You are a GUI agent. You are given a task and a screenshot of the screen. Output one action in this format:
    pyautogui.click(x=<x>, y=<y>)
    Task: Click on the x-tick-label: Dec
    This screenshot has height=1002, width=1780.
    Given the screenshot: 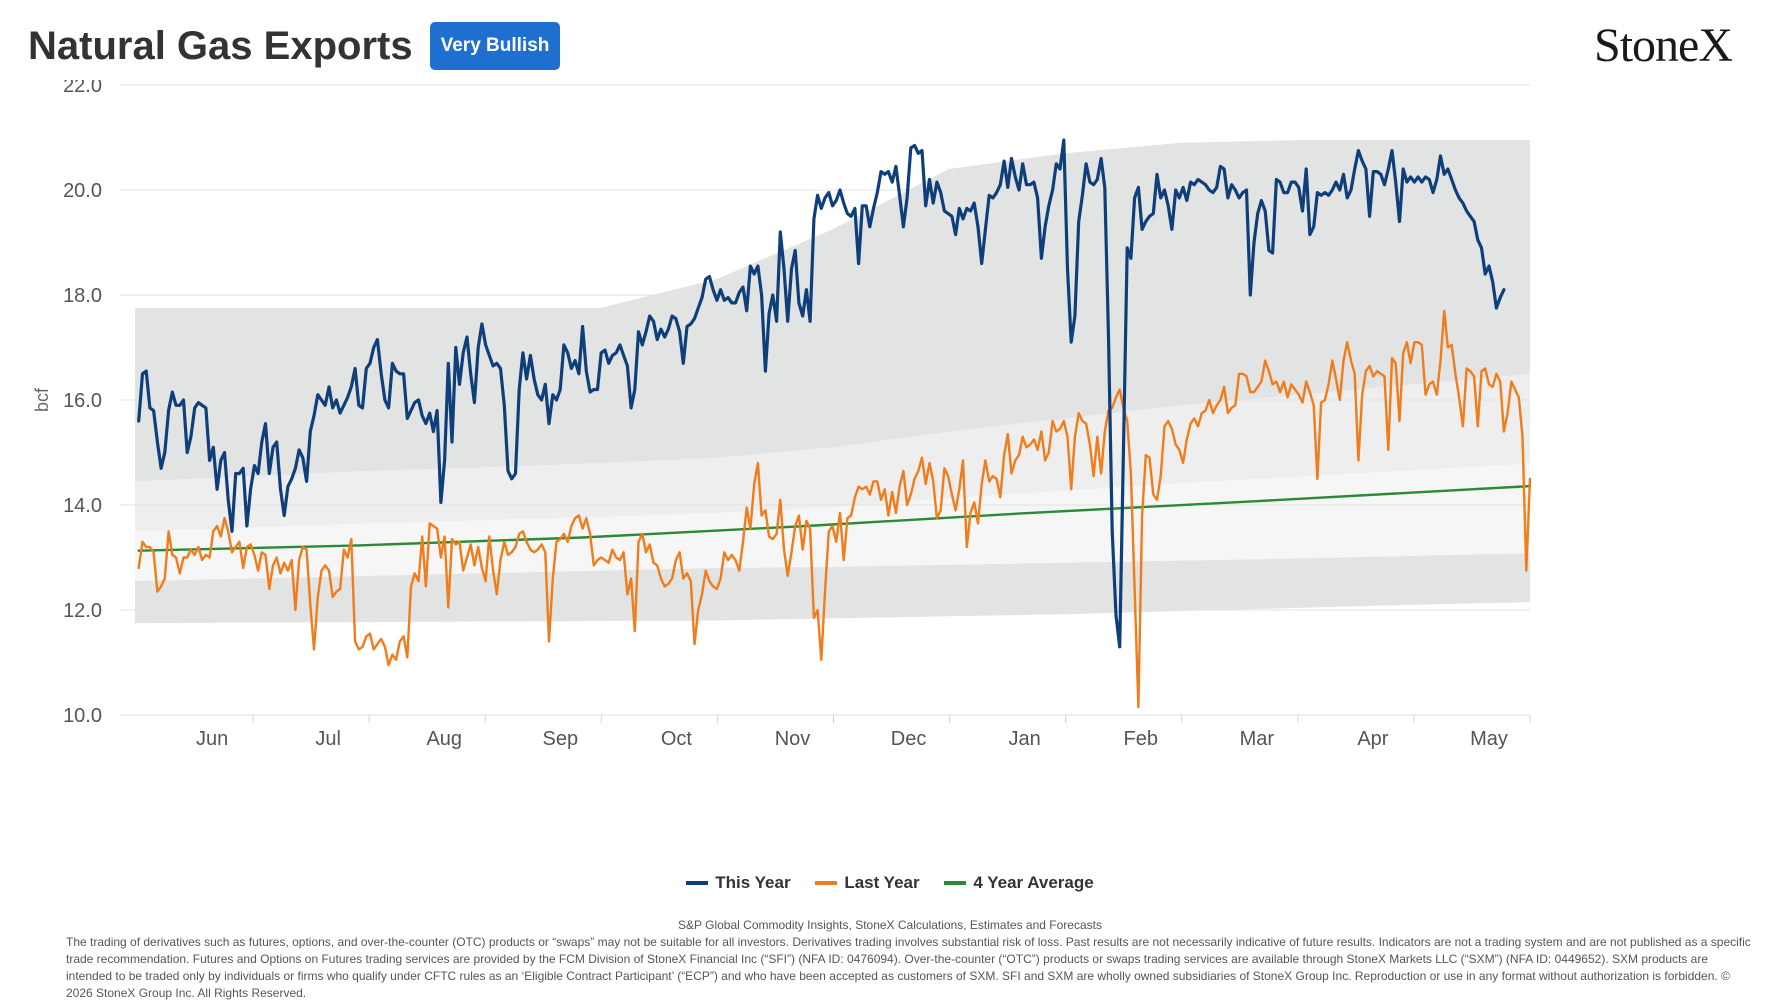 What is the action you would take?
    pyautogui.click(x=909, y=739)
    